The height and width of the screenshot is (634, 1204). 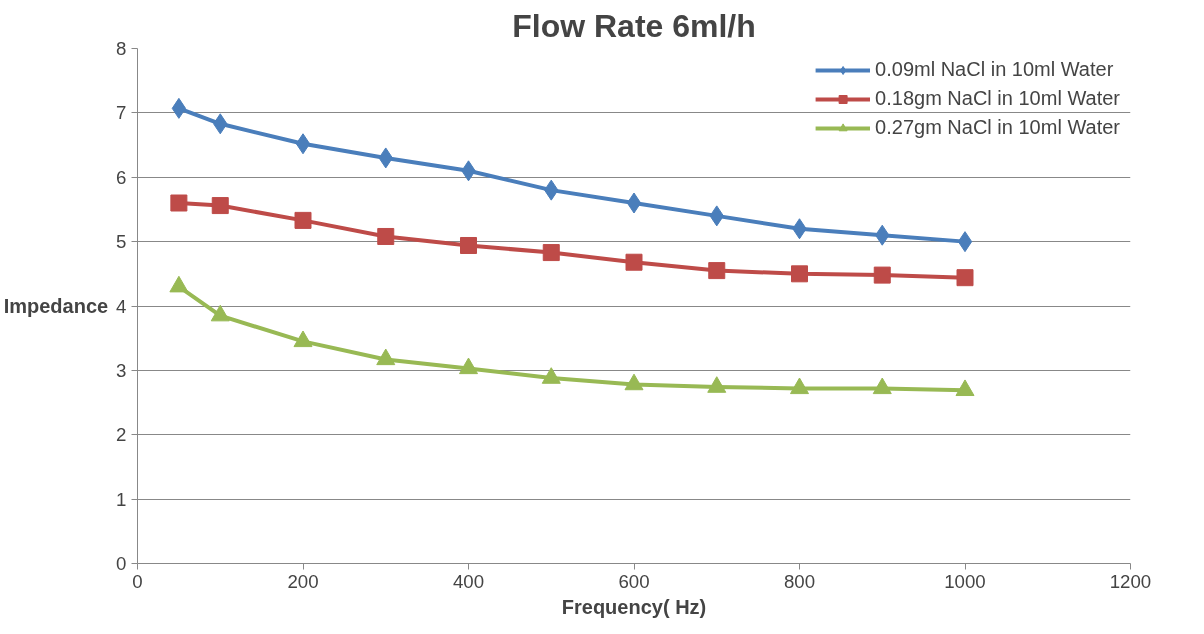 What do you see at coordinates (997, 127) in the screenshot?
I see `legend-label: 0.27gm NaCl in 10ml Water` at bounding box center [997, 127].